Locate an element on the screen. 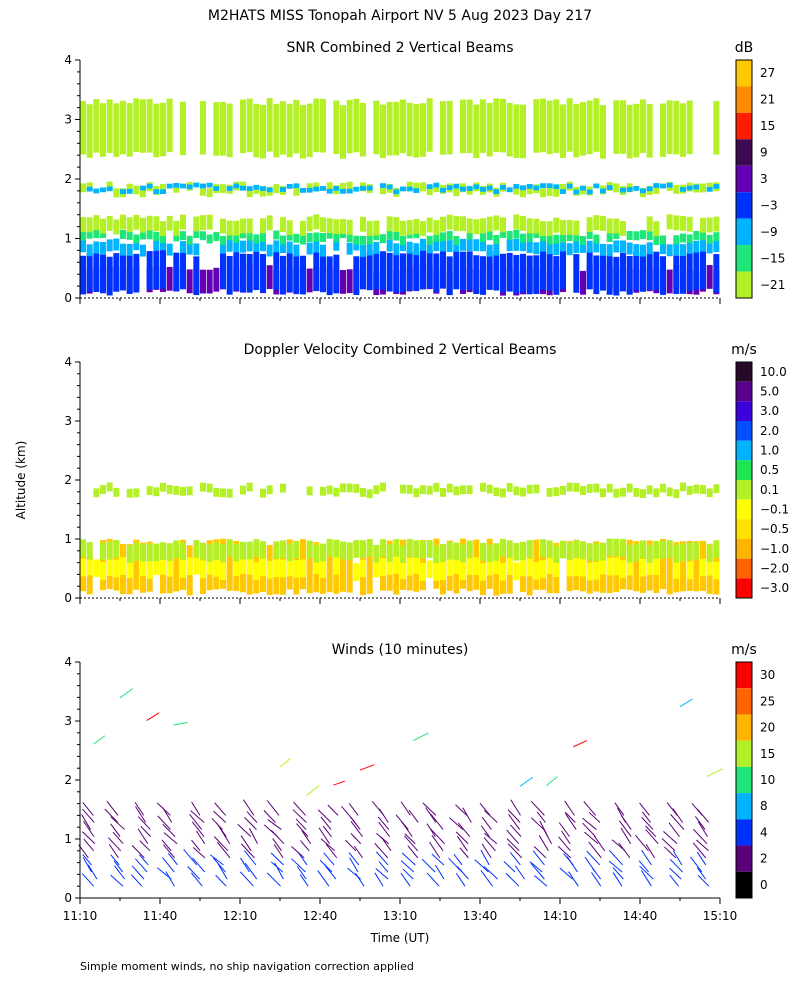 The height and width of the screenshot is (1000, 800). vel-heatmap is located at coordinates (400, 539).